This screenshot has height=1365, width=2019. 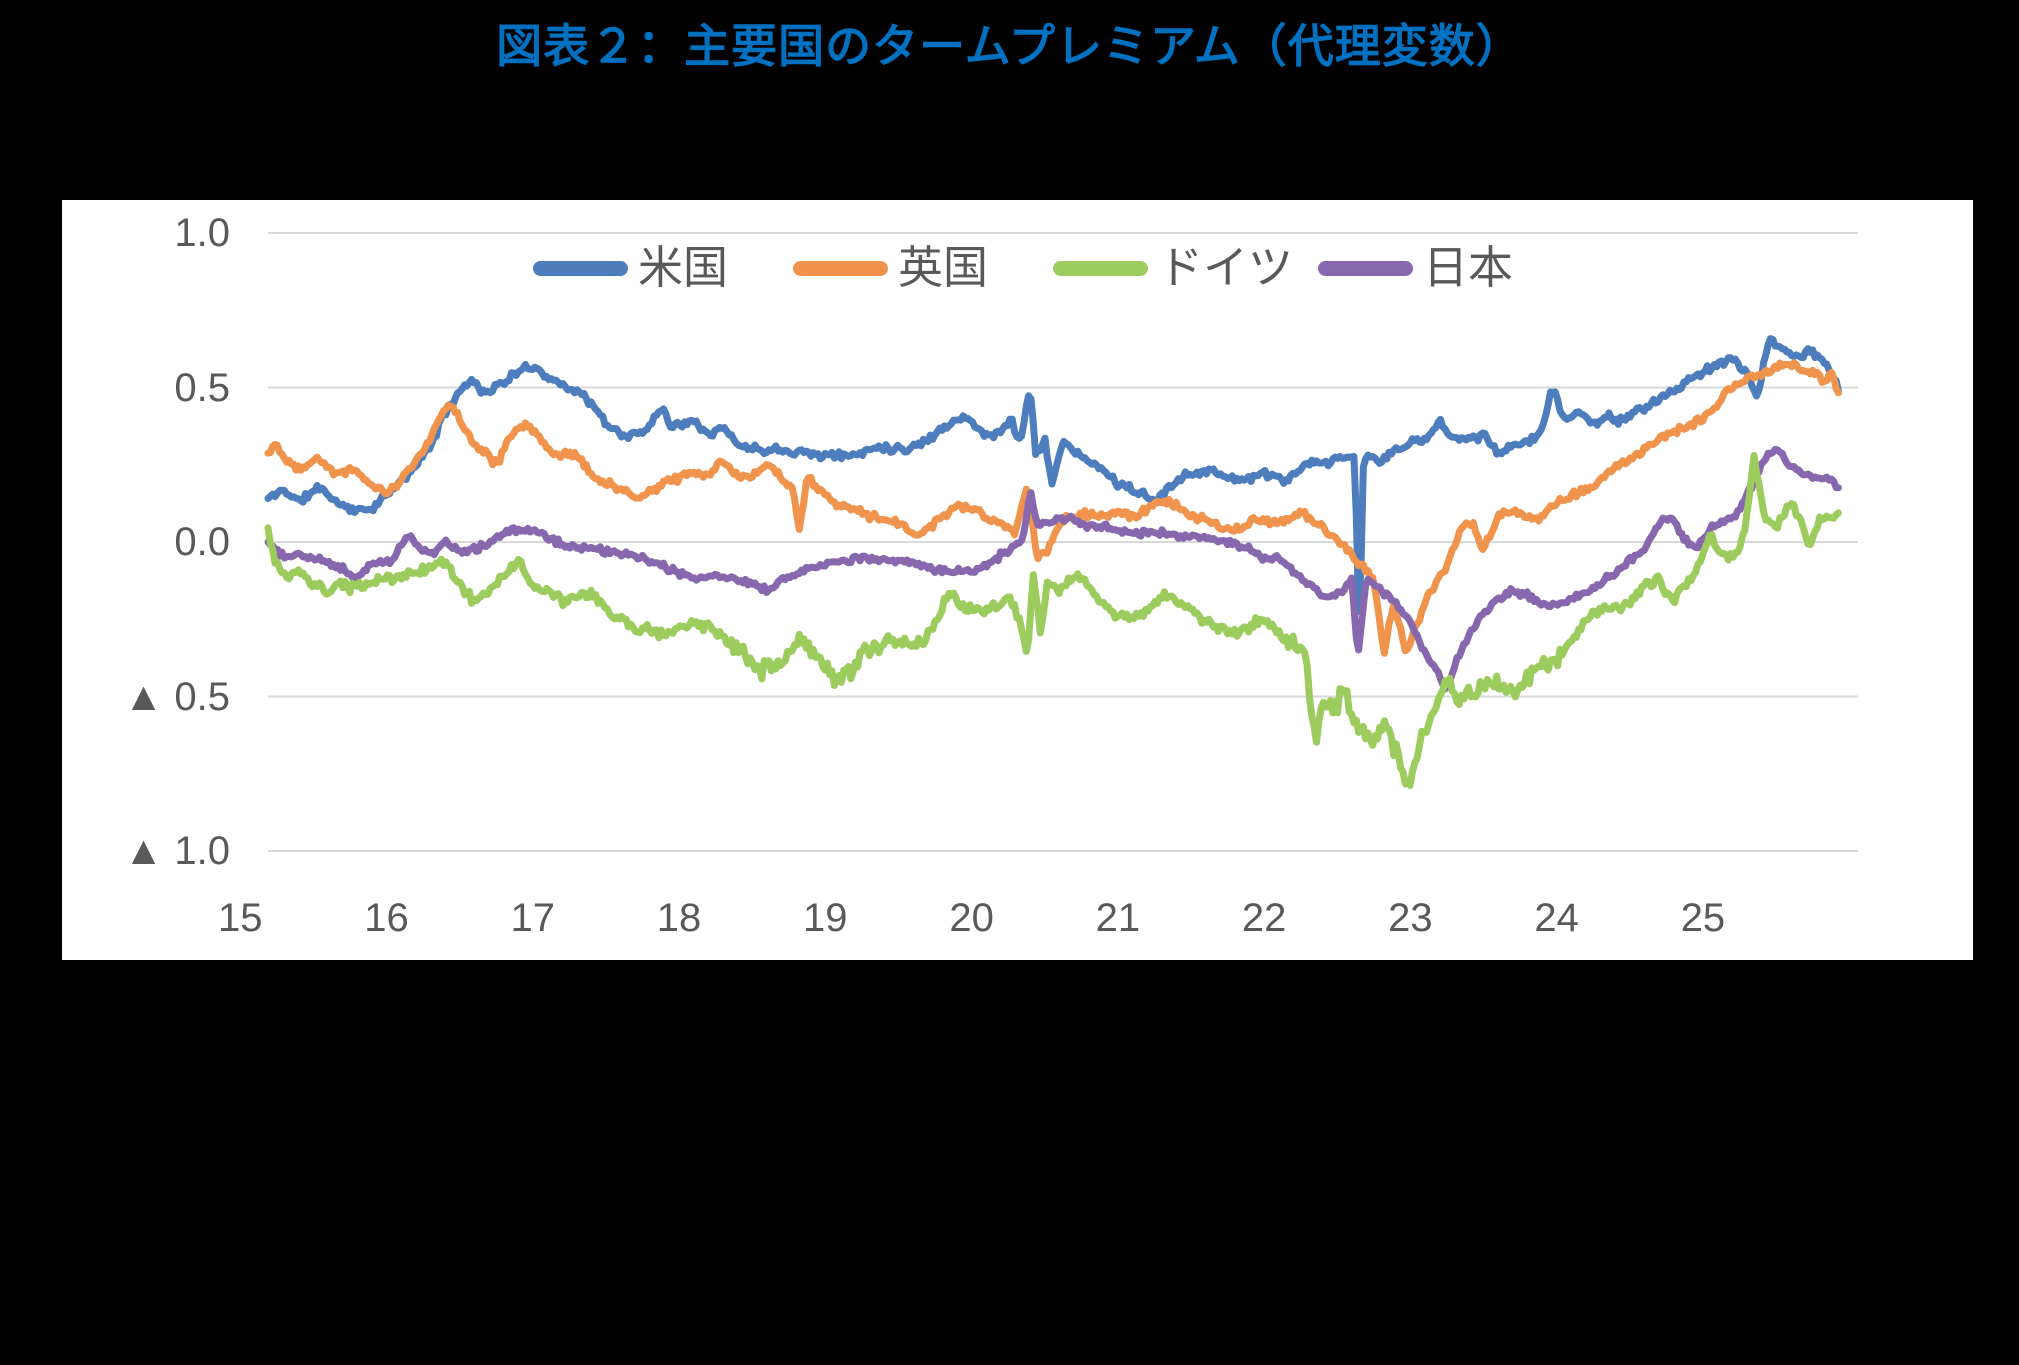 I want to click on series-line-日本, so click(x=1053, y=569).